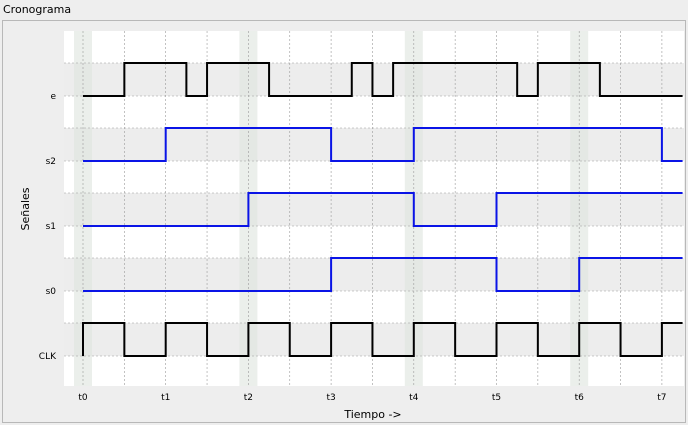  I want to click on x-axis-label: Tiempo ->, so click(372, 414).